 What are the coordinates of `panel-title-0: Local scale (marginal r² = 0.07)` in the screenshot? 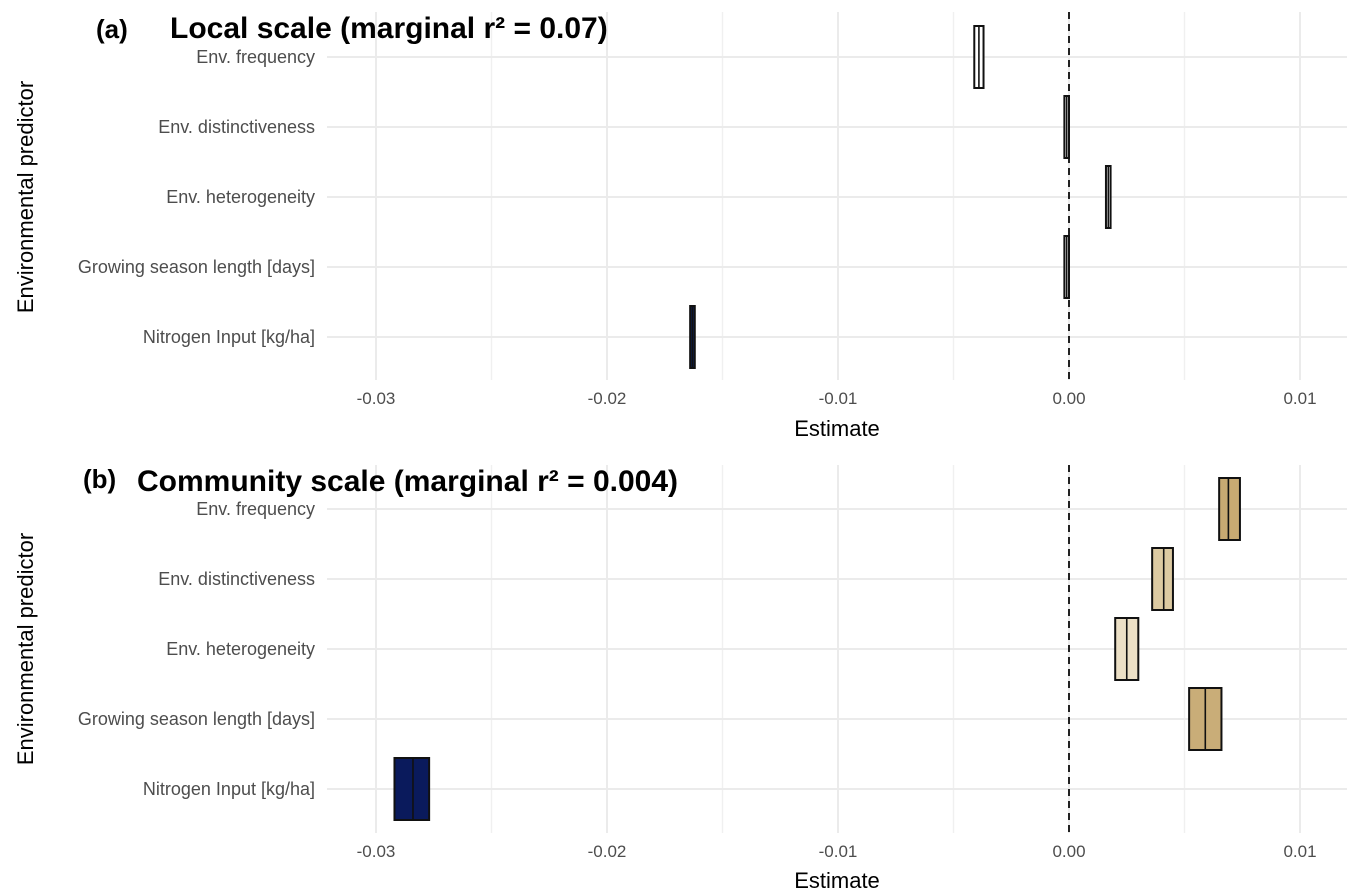 It's located at (389, 28).